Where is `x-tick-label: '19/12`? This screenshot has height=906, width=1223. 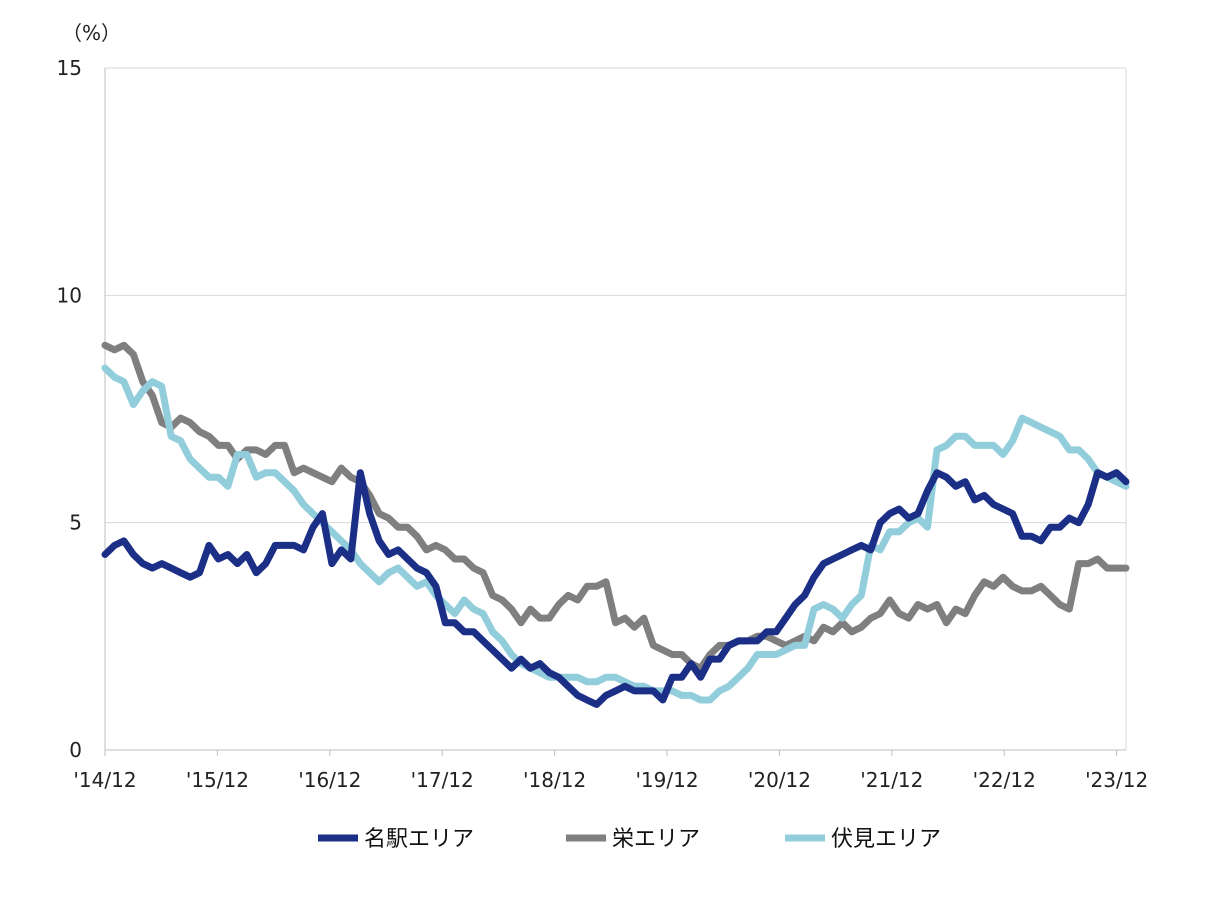
x-tick-label: '19/12 is located at coordinates (666, 780).